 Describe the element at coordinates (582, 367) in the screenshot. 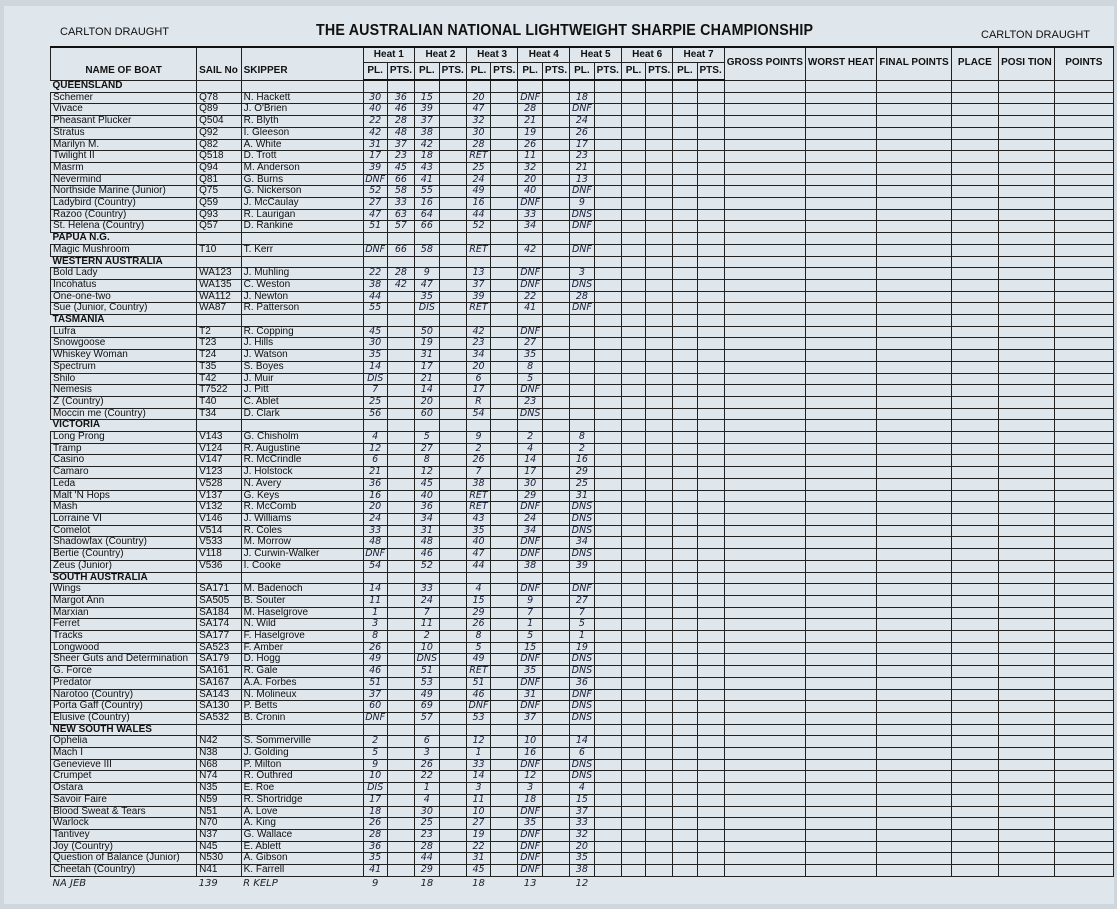

I see `table-row: Spectrum T35 S. Boyes 14 17 20 8` at that location.